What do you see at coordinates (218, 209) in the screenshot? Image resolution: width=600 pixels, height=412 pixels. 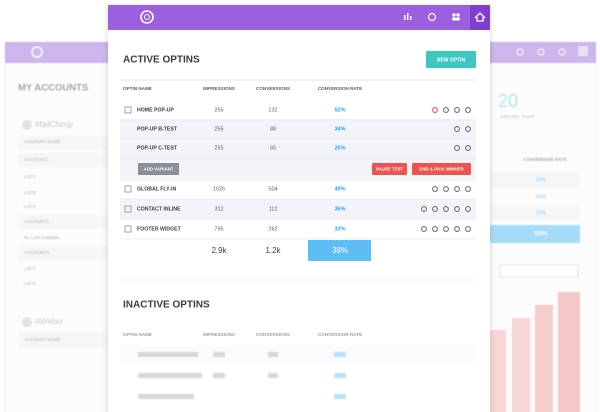 I see `impressions: 312` at bounding box center [218, 209].